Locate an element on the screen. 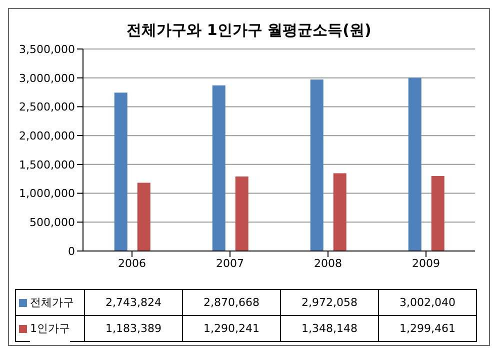  data-label: 1,299,461 is located at coordinates (427, 328).